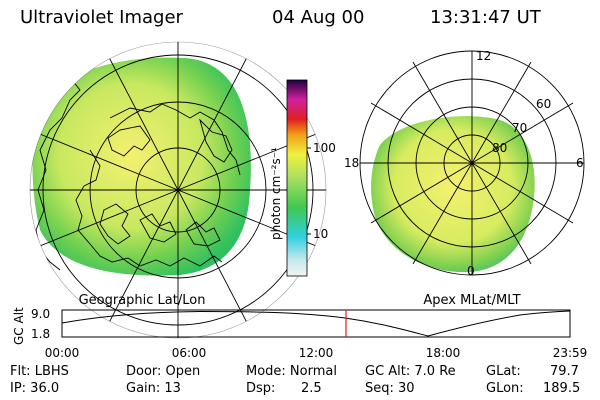 This screenshot has width=600, height=400. What do you see at coordinates (562, 388) in the screenshot?
I see `status-glon-value: 189.5` at bounding box center [562, 388].